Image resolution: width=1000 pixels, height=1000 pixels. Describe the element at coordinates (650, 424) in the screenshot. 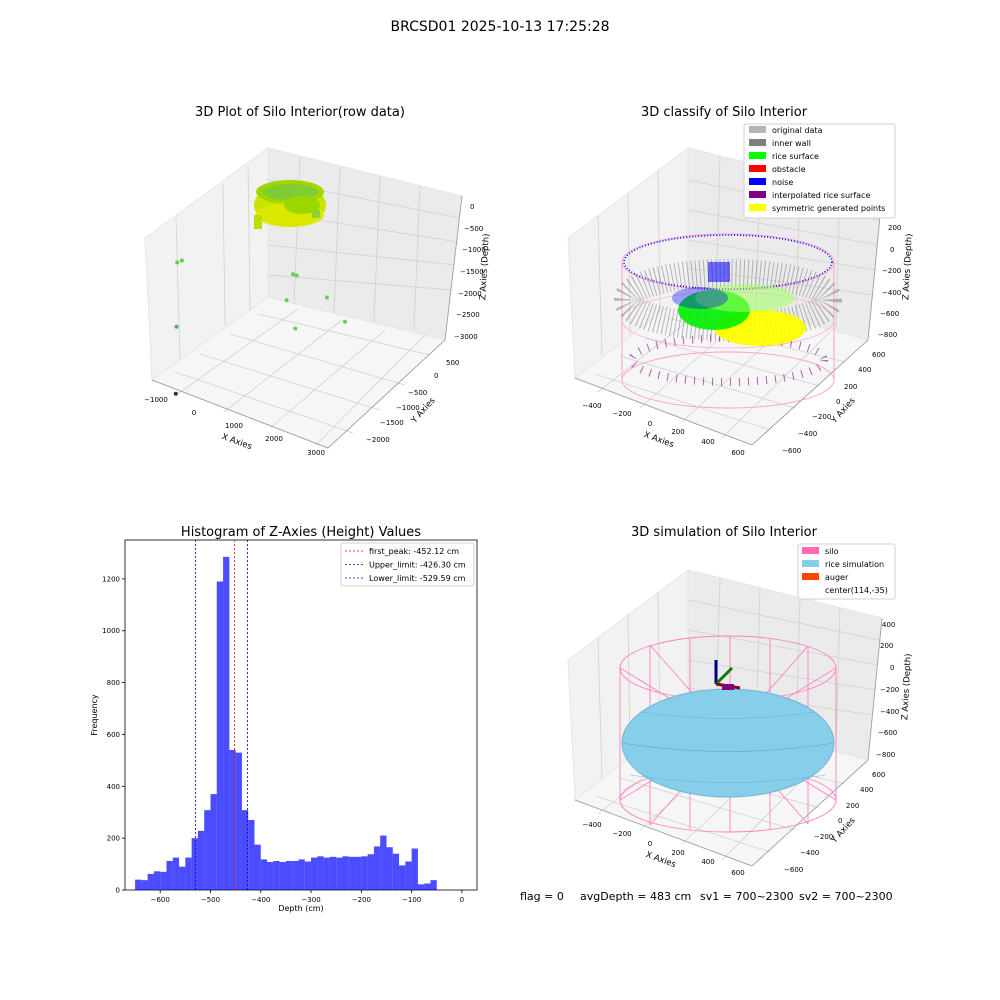

I see `classify-x-tick: 0` at that location.